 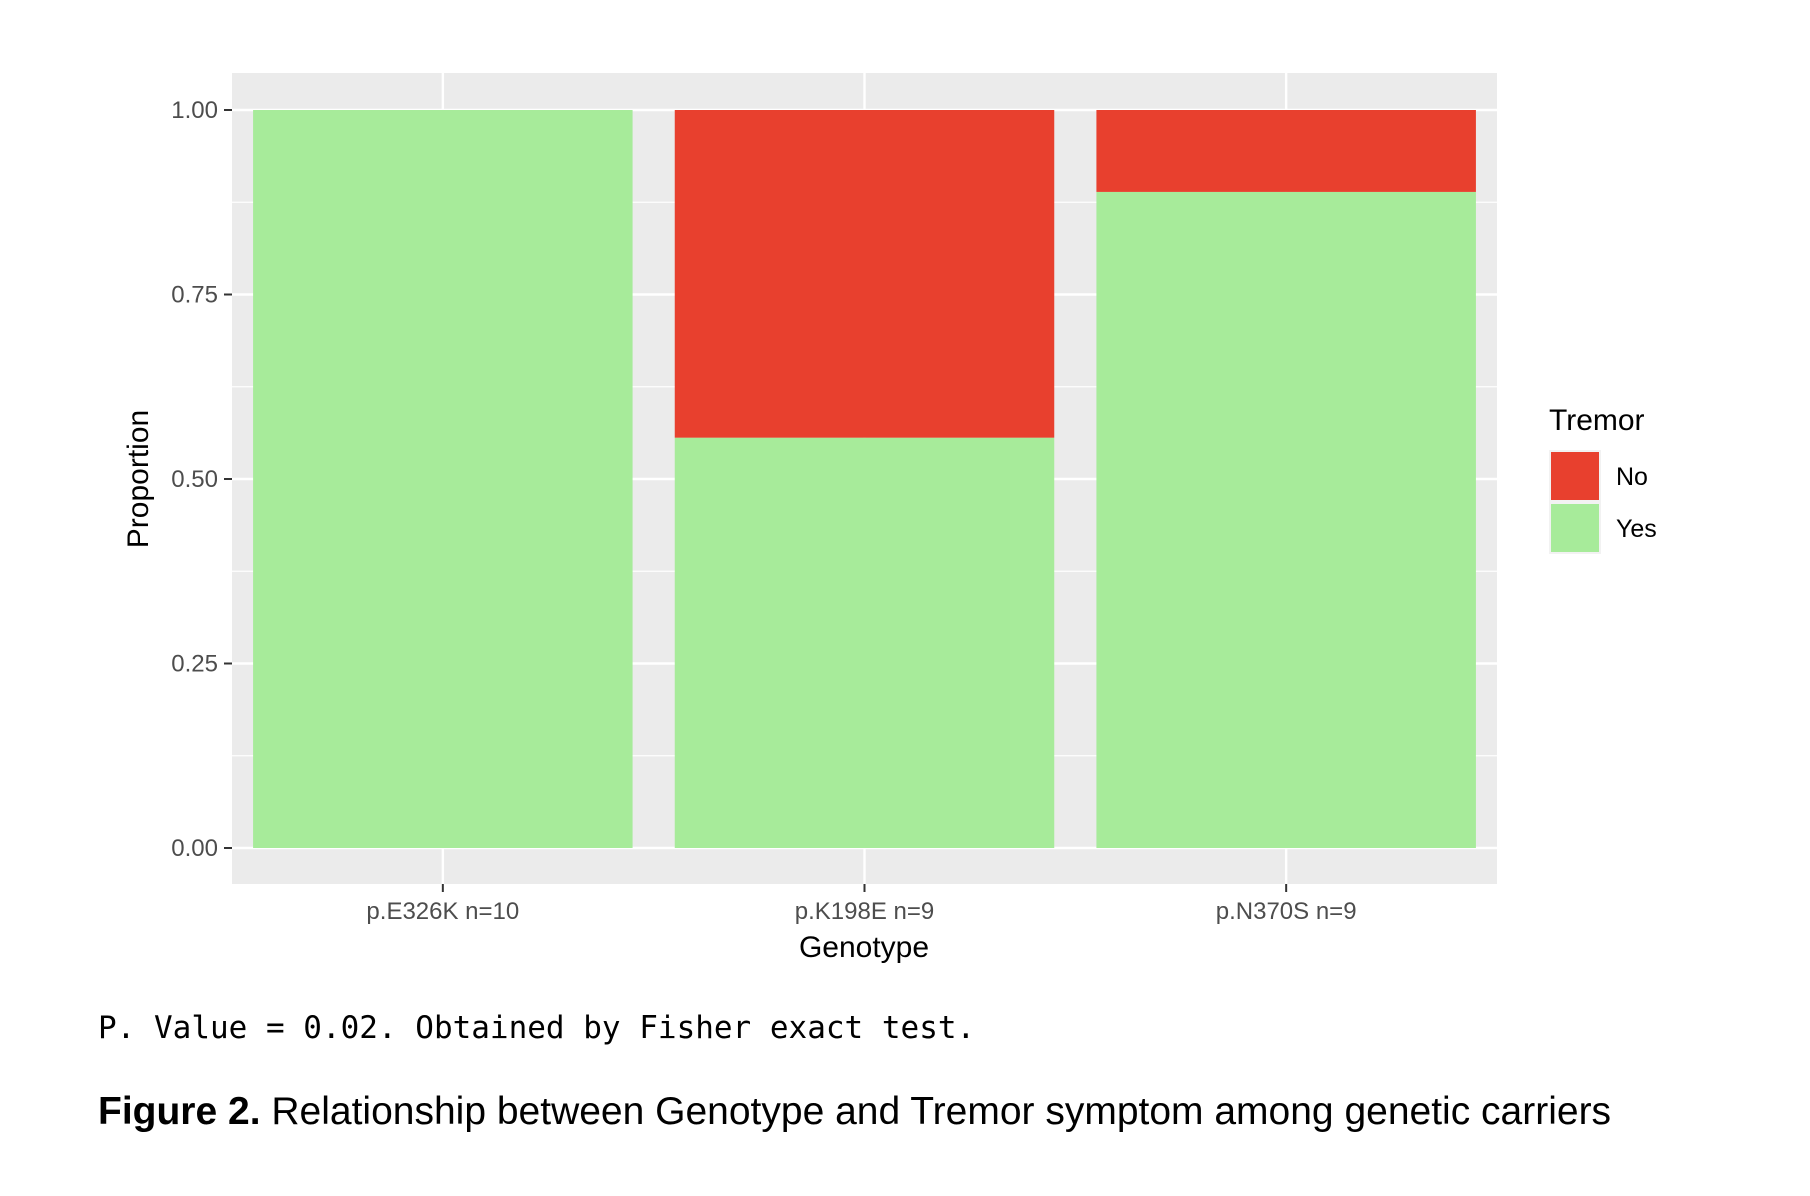 What do you see at coordinates (194, 479) in the screenshot?
I see `y-tick-label: 0.50` at bounding box center [194, 479].